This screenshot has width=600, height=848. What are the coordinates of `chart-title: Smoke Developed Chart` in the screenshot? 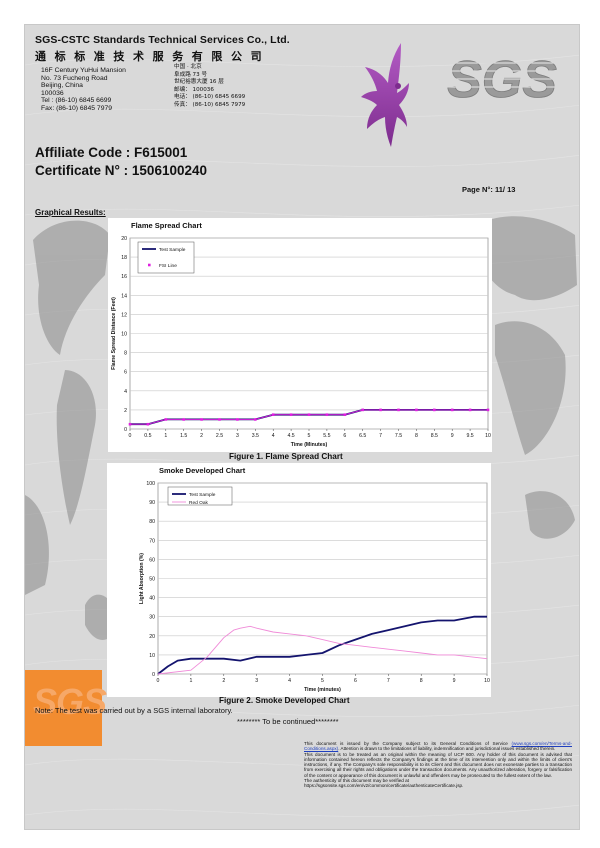 It's located at (202, 470).